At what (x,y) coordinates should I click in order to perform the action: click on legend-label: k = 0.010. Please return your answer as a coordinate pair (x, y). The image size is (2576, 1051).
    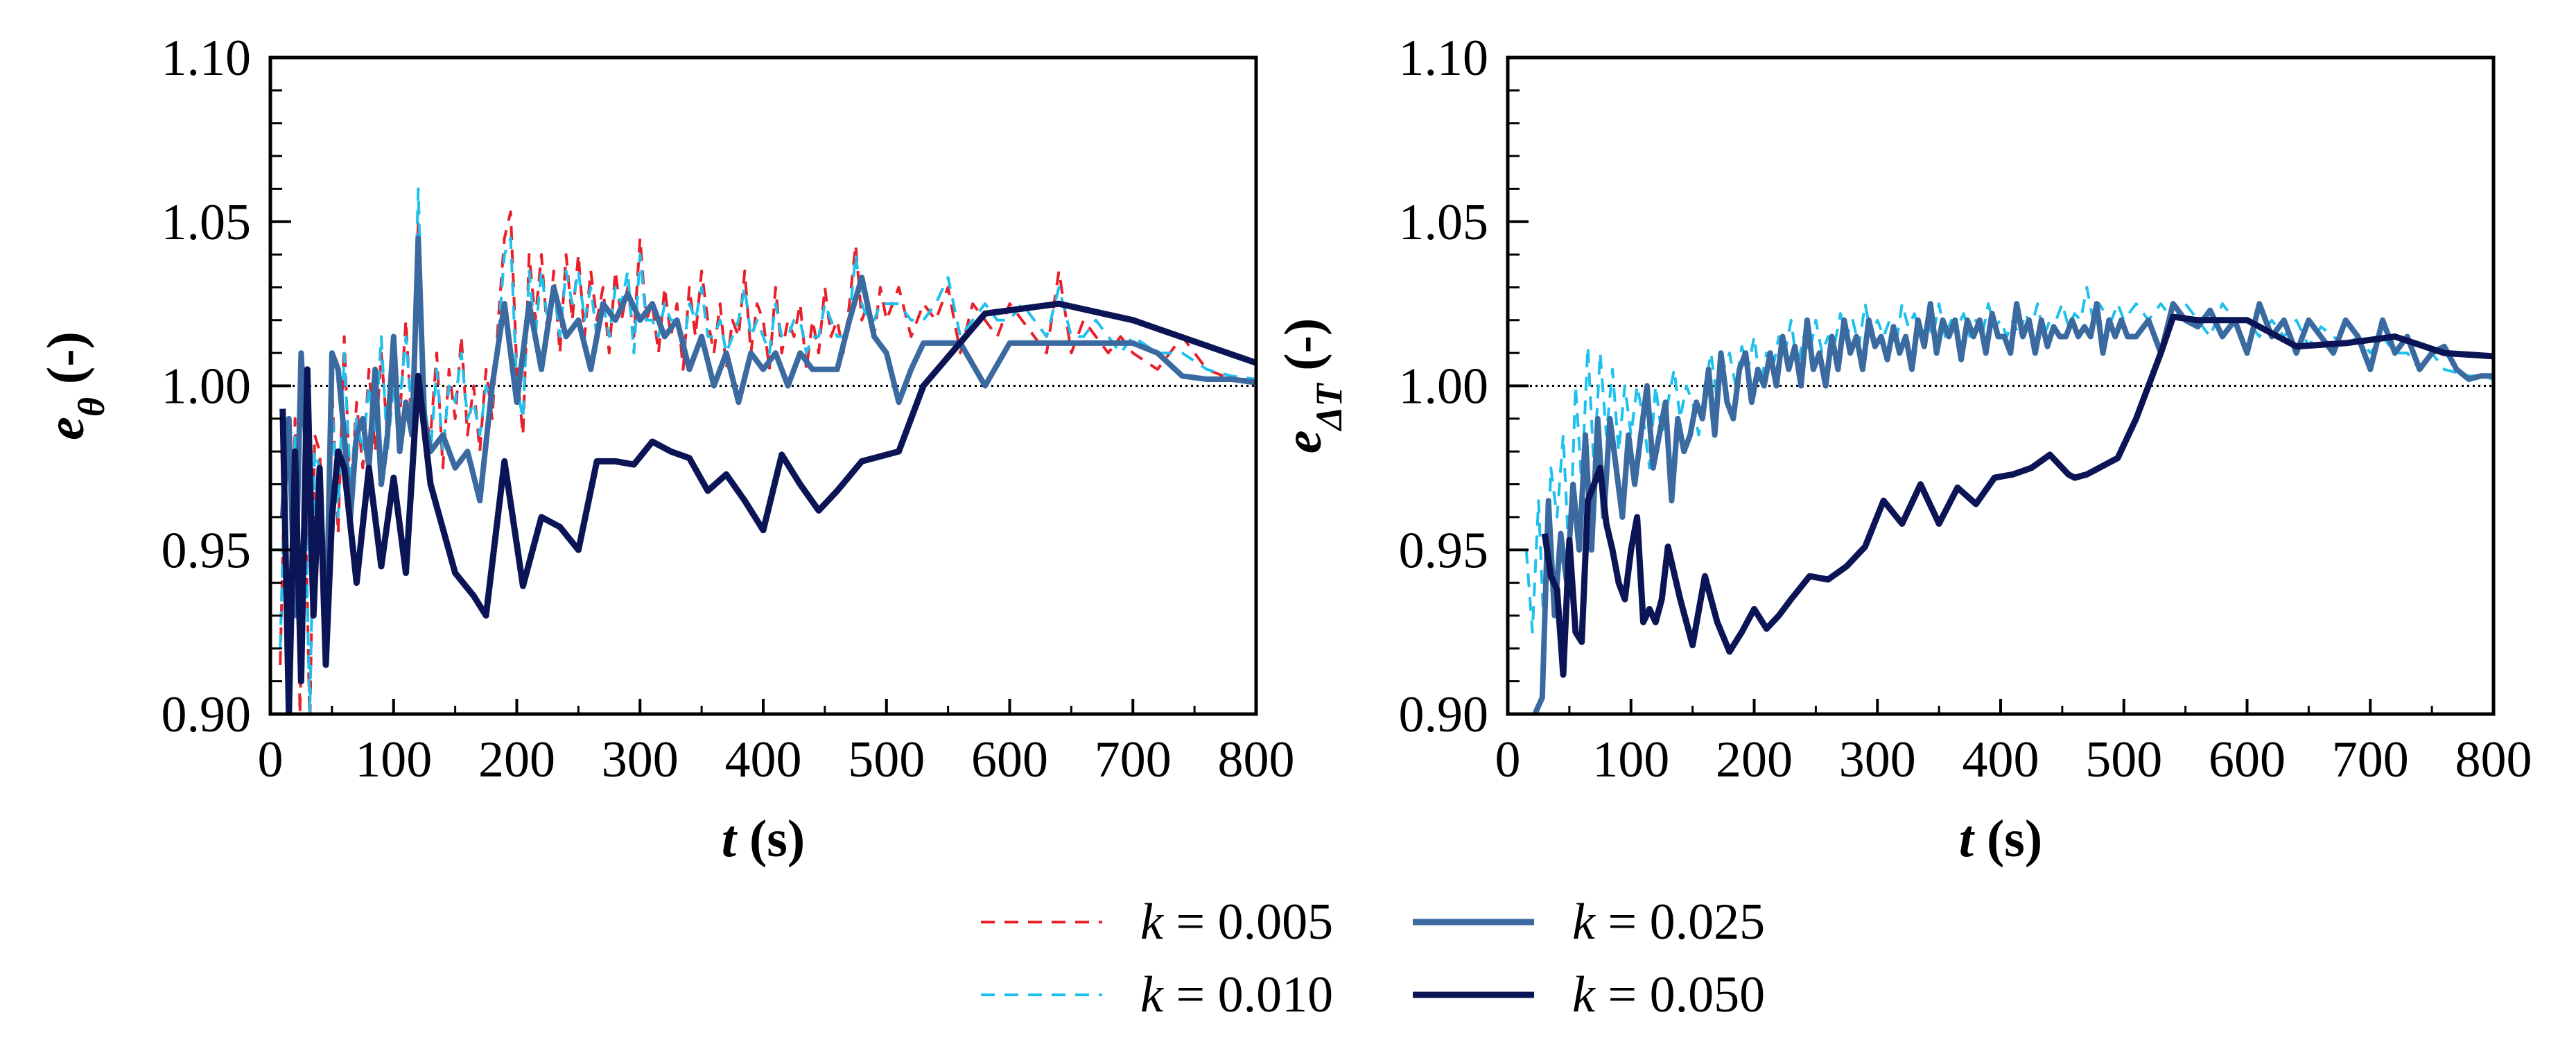
    Looking at the image, I should click on (1236, 995).